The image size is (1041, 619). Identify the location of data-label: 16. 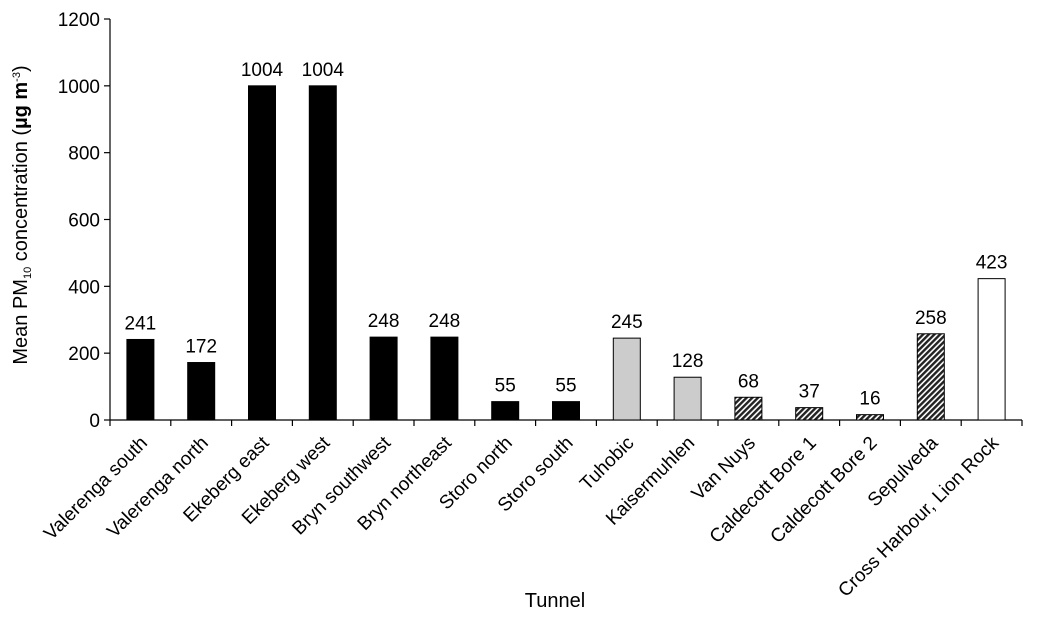
(869, 399).